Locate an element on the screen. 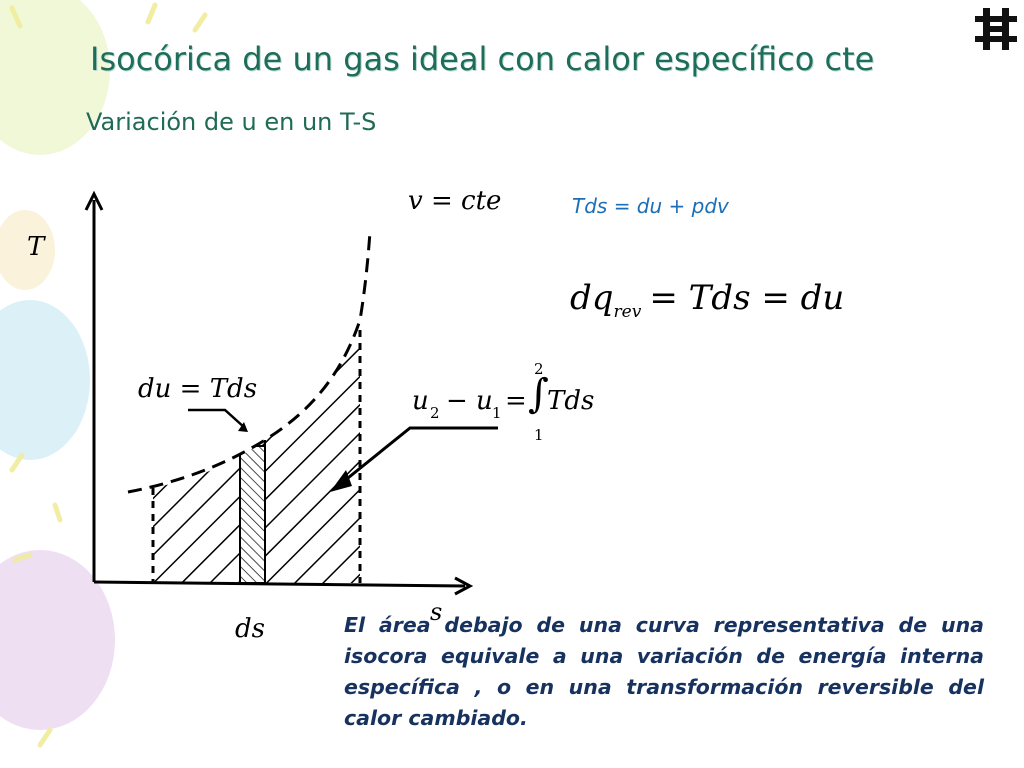 The height and width of the screenshot is (768, 1024). strip-label: du = Tds is located at coordinates (198, 389).